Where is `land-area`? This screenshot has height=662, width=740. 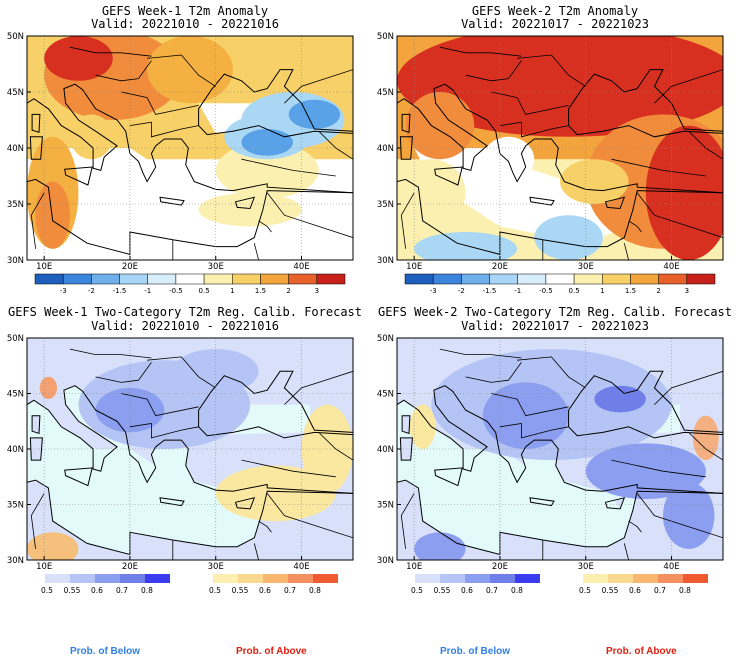
land-area is located at coordinates (36, 424).